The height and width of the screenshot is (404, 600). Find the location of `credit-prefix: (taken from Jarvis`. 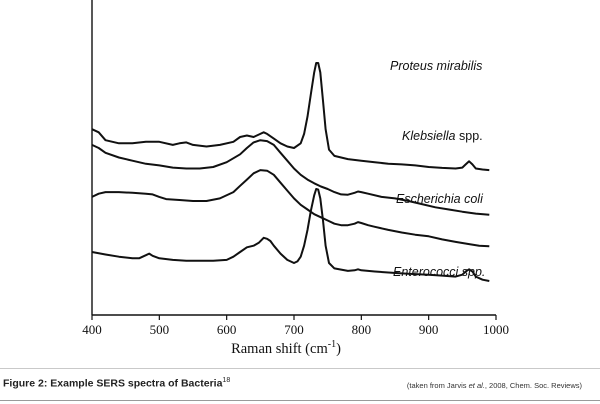

credit-prefix: (taken from Jarvis is located at coordinates (437, 385).